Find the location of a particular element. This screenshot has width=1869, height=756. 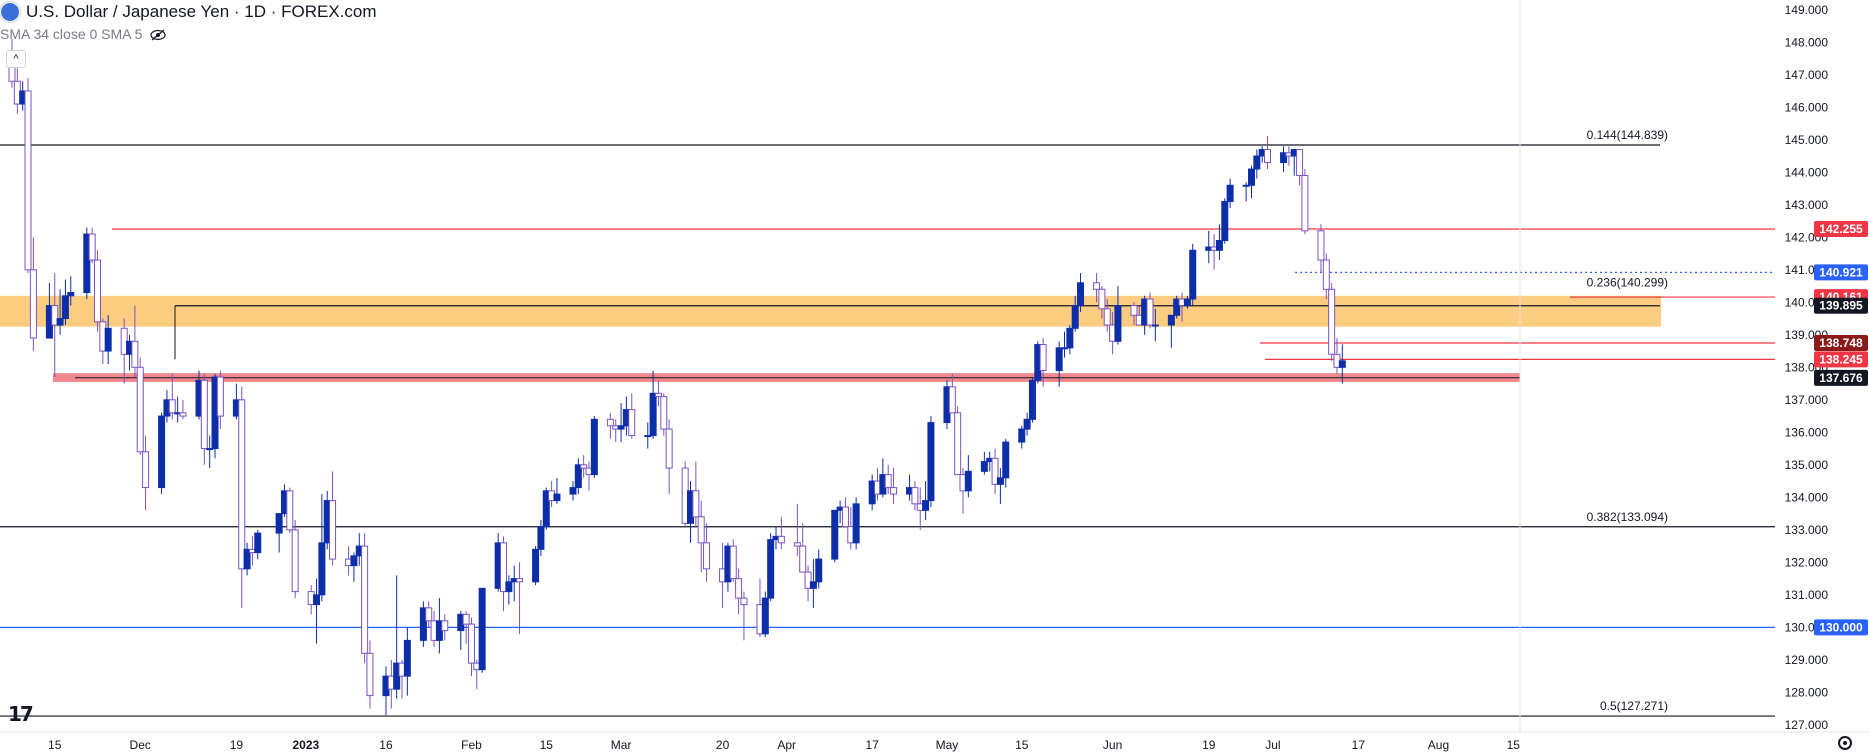

price-tick-label: 127.000 is located at coordinates (1807, 725).